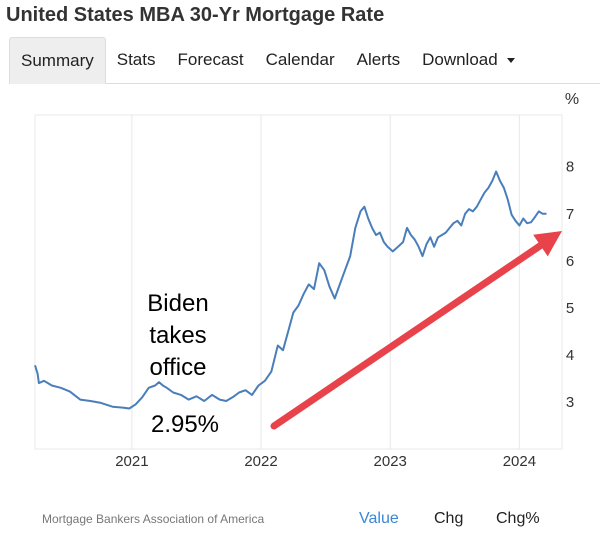  What do you see at coordinates (518, 518) in the screenshot?
I see `chg-pct-tab: Chg%` at bounding box center [518, 518].